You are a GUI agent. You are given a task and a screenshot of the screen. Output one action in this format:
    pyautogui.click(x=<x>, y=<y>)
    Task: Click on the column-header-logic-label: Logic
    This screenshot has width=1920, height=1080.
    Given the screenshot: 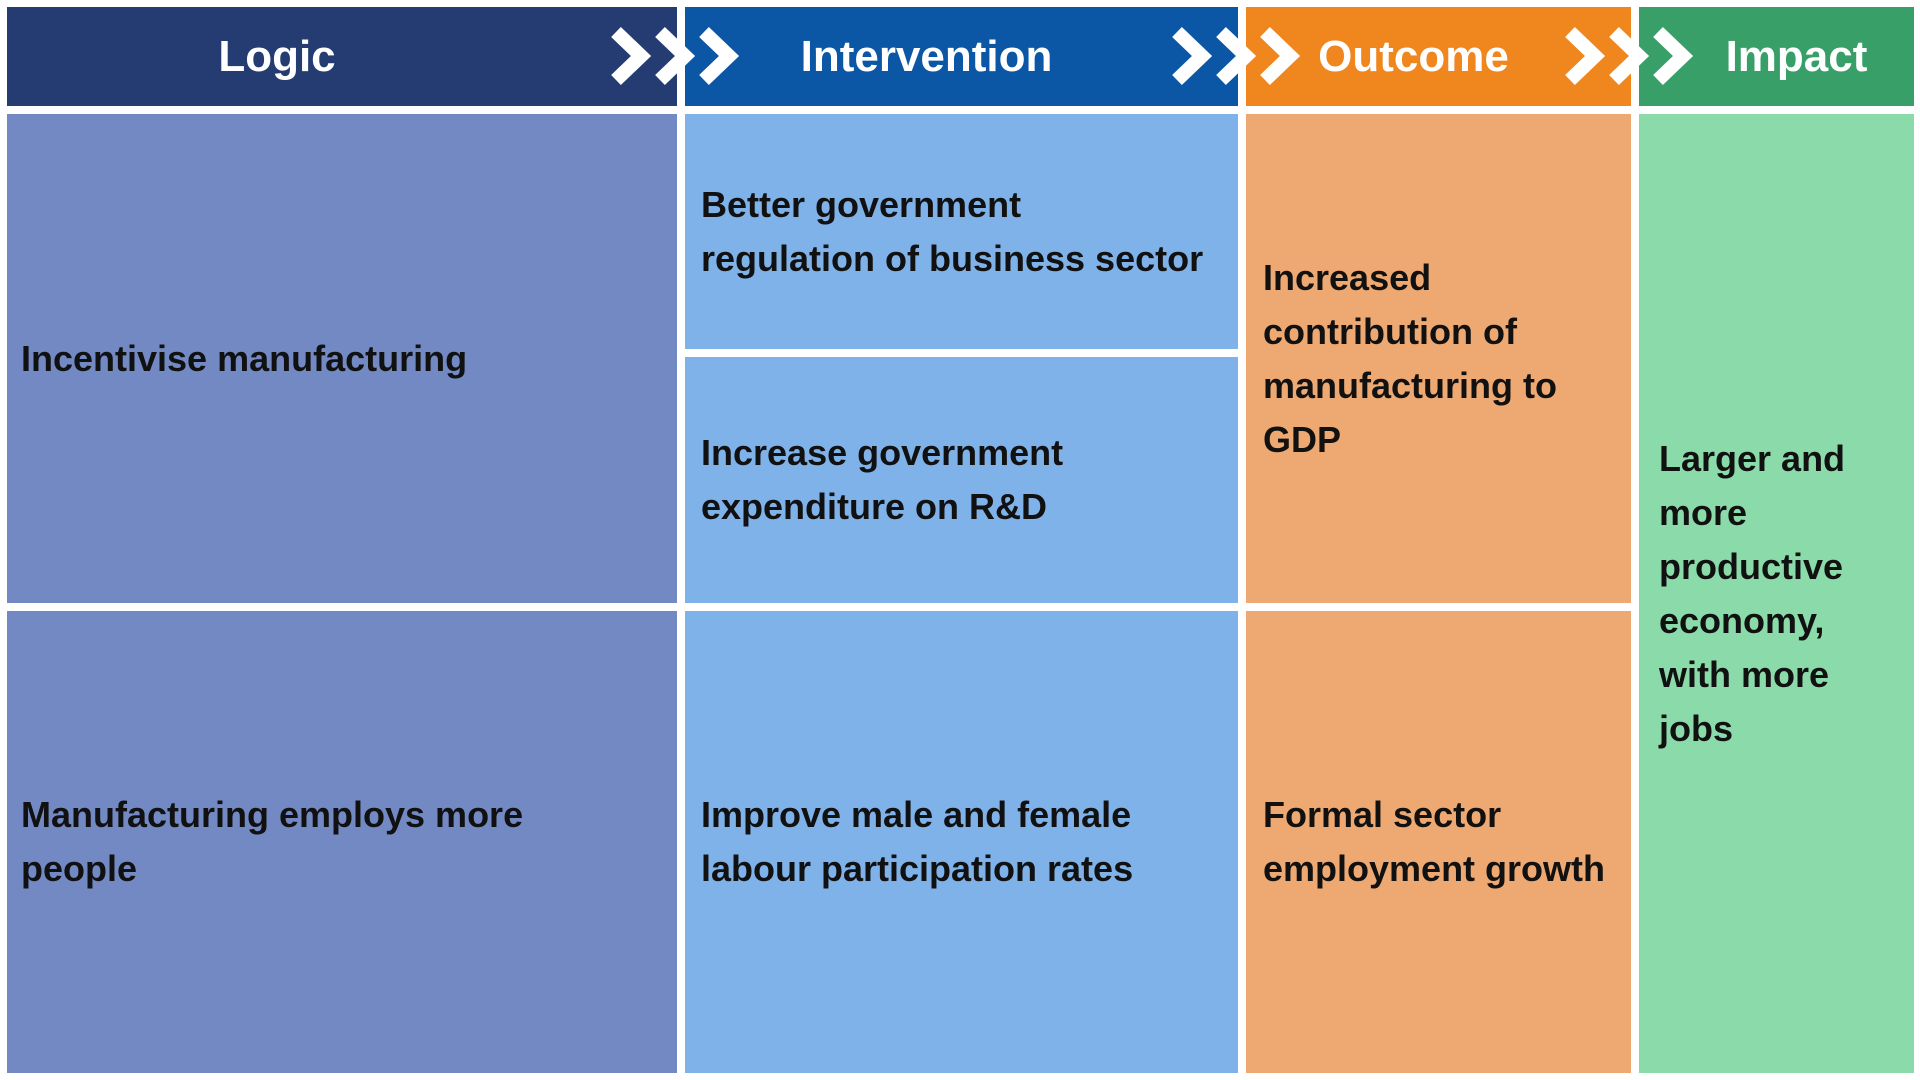 What is the action you would take?
    pyautogui.click(x=277, y=56)
    